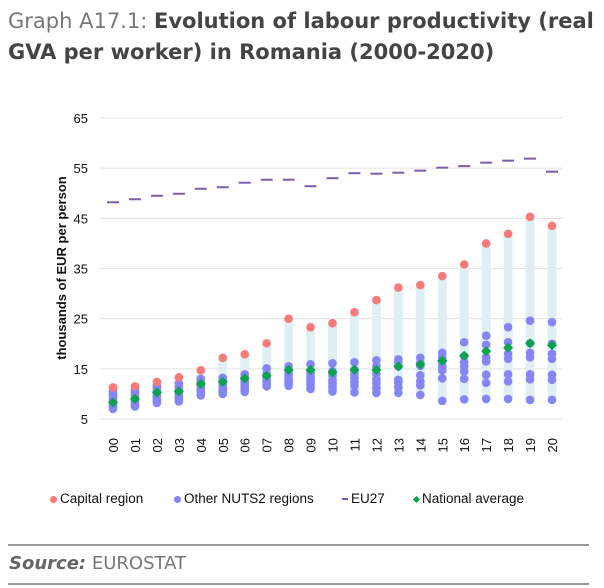  Describe the element at coordinates (420, 445) in the screenshot. I see `x-tick-label: 14` at that location.